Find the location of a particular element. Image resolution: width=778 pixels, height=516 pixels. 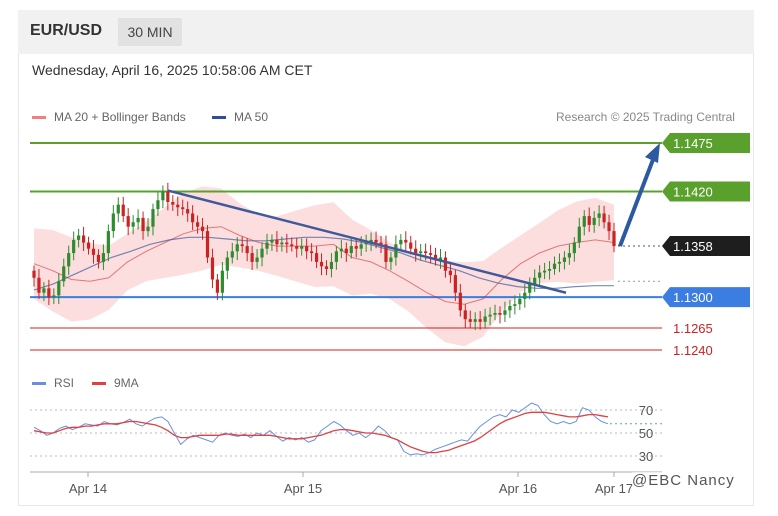

x-tick-label: Apr 17 is located at coordinates (614, 488).